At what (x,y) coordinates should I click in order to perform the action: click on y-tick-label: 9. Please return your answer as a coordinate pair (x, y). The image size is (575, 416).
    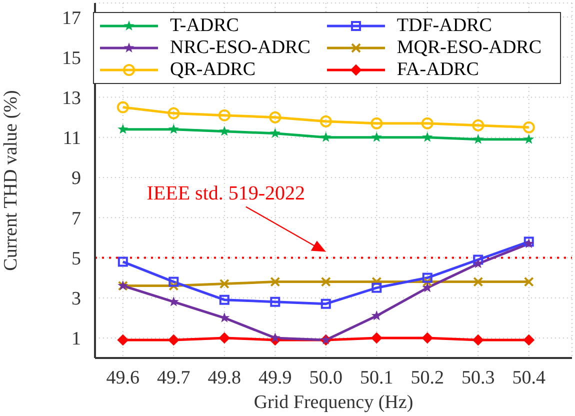
    Looking at the image, I should click on (76, 179).